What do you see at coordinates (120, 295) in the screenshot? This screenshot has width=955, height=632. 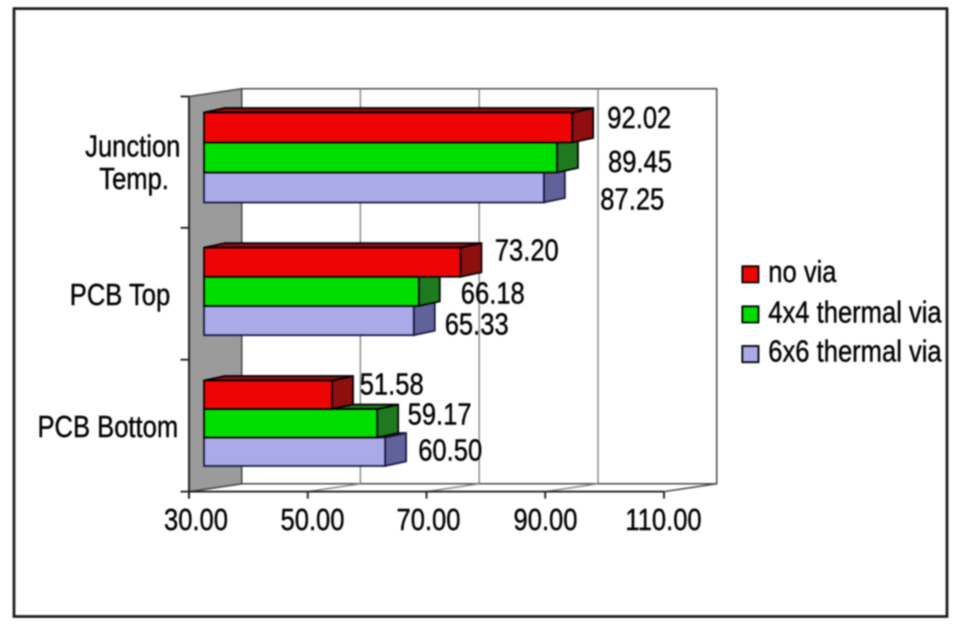 I see `svg-text: PCB Top` at bounding box center [120, 295].